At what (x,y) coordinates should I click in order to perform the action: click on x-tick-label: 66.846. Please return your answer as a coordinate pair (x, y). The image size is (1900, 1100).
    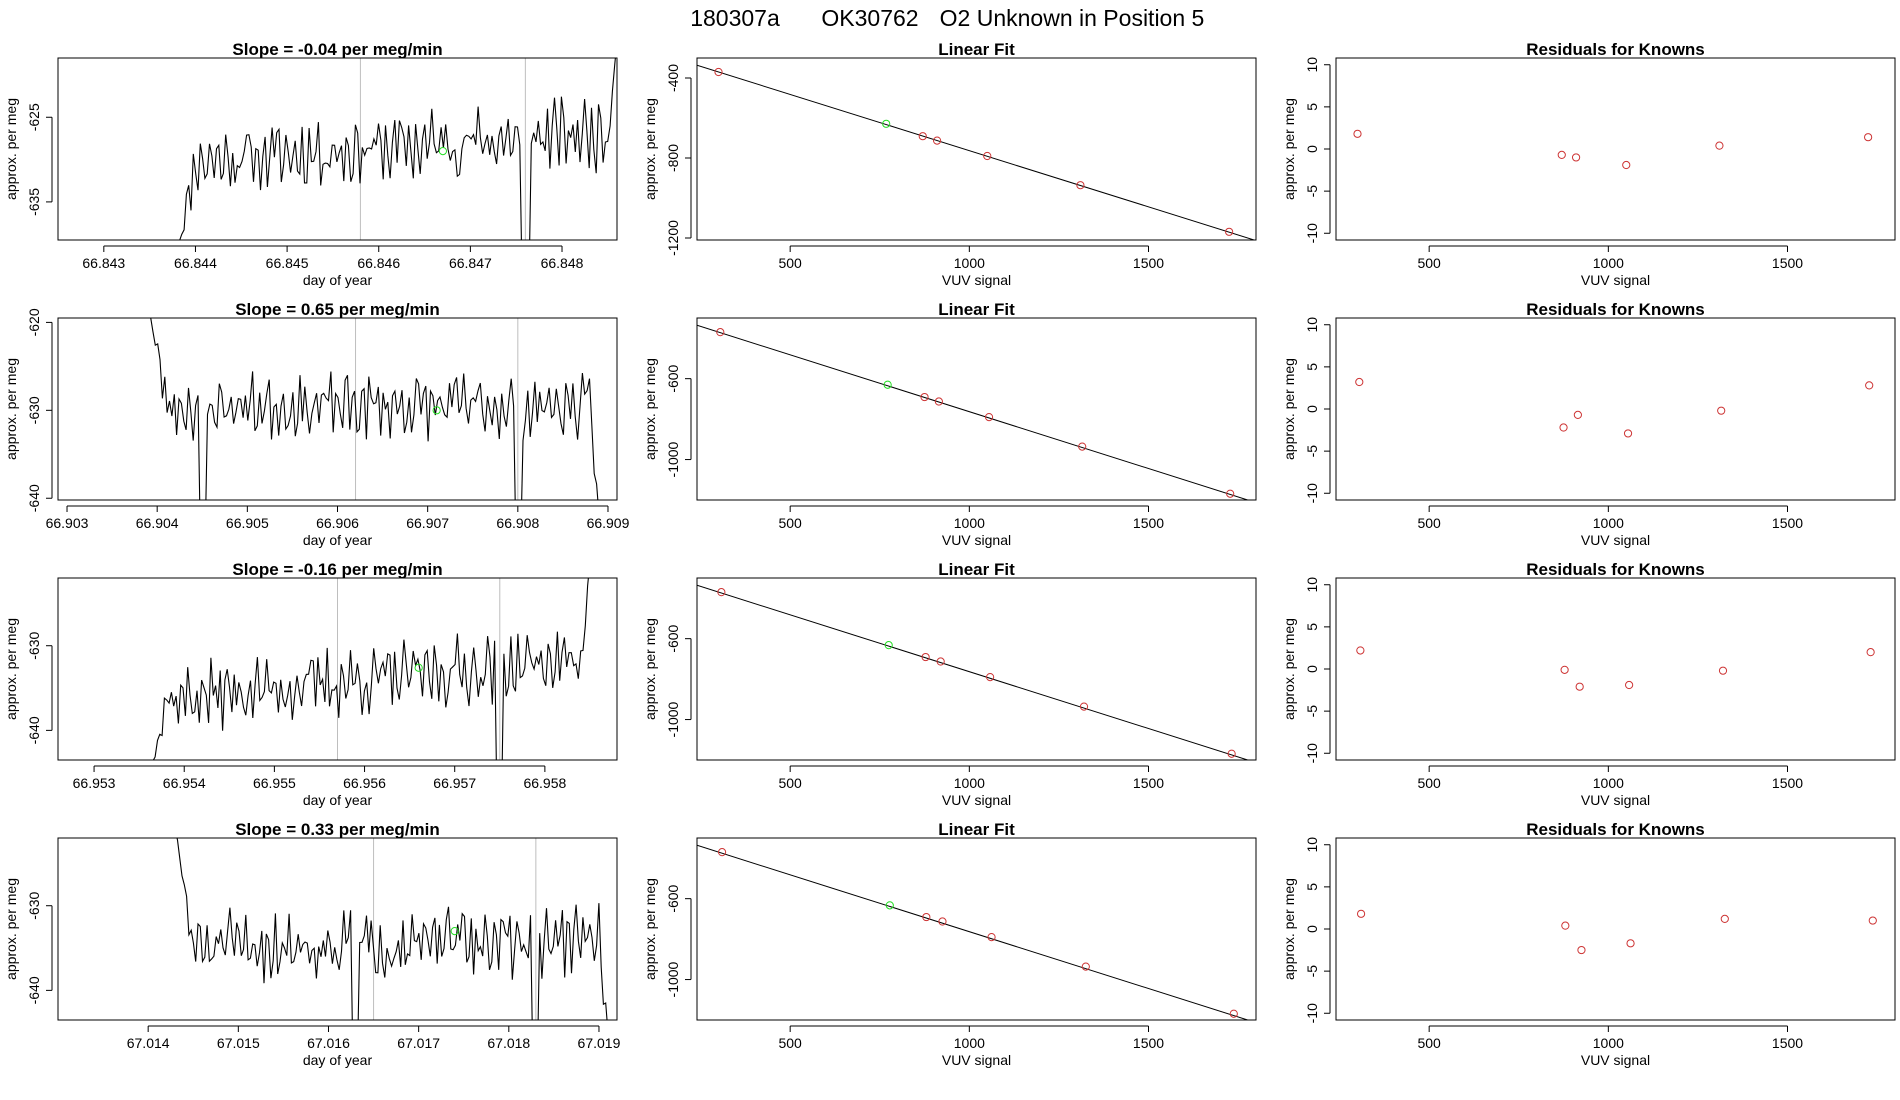
    Looking at the image, I should click on (378, 263).